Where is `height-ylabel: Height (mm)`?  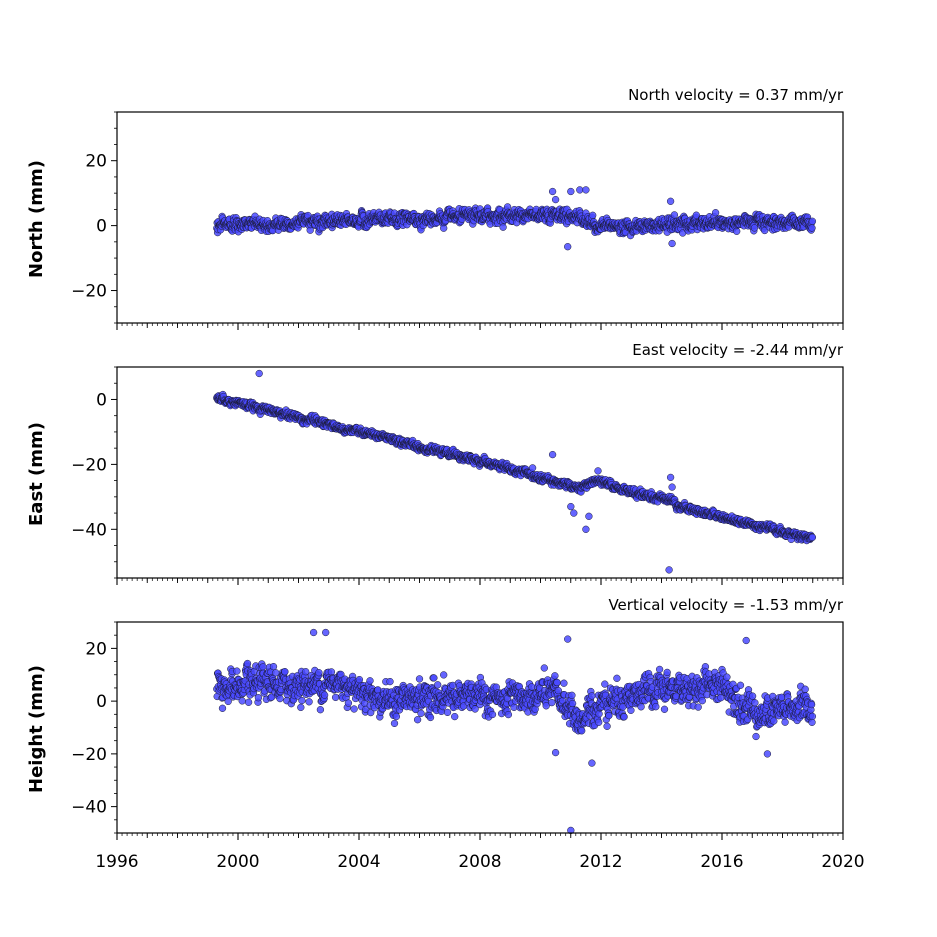
height-ylabel: Height (mm) is located at coordinates (36, 729).